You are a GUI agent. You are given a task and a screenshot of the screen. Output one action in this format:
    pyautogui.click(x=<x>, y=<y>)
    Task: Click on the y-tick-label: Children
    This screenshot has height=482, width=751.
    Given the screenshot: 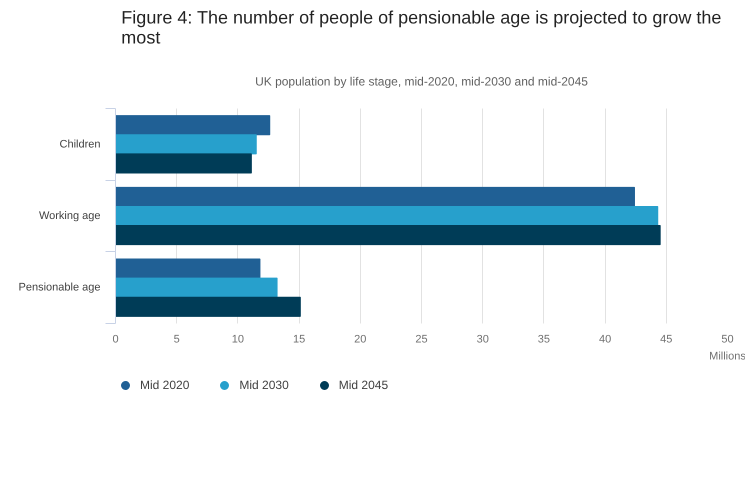 What is the action you would take?
    pyautogui.click(x=80, y=144)
    